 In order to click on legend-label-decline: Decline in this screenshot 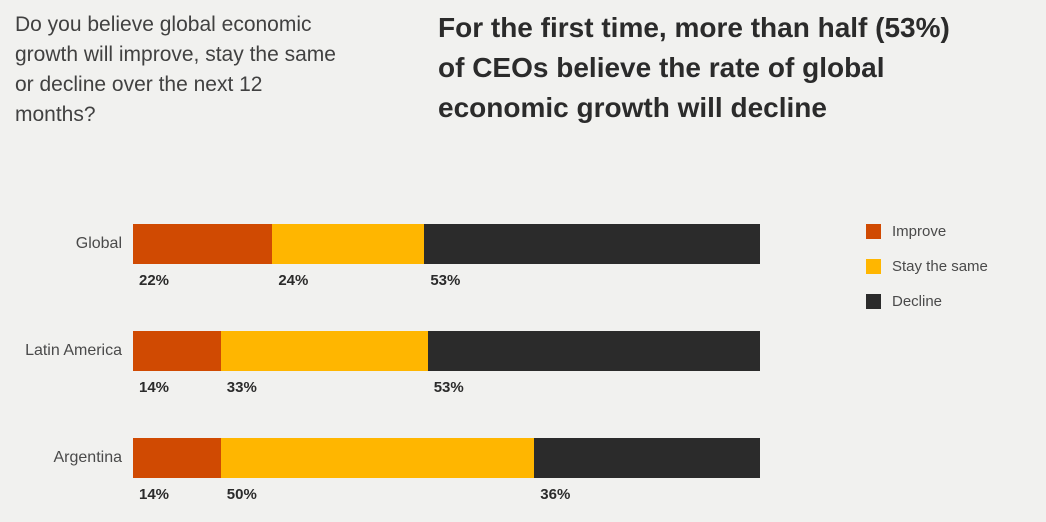, I will do `click(917, 301)`.